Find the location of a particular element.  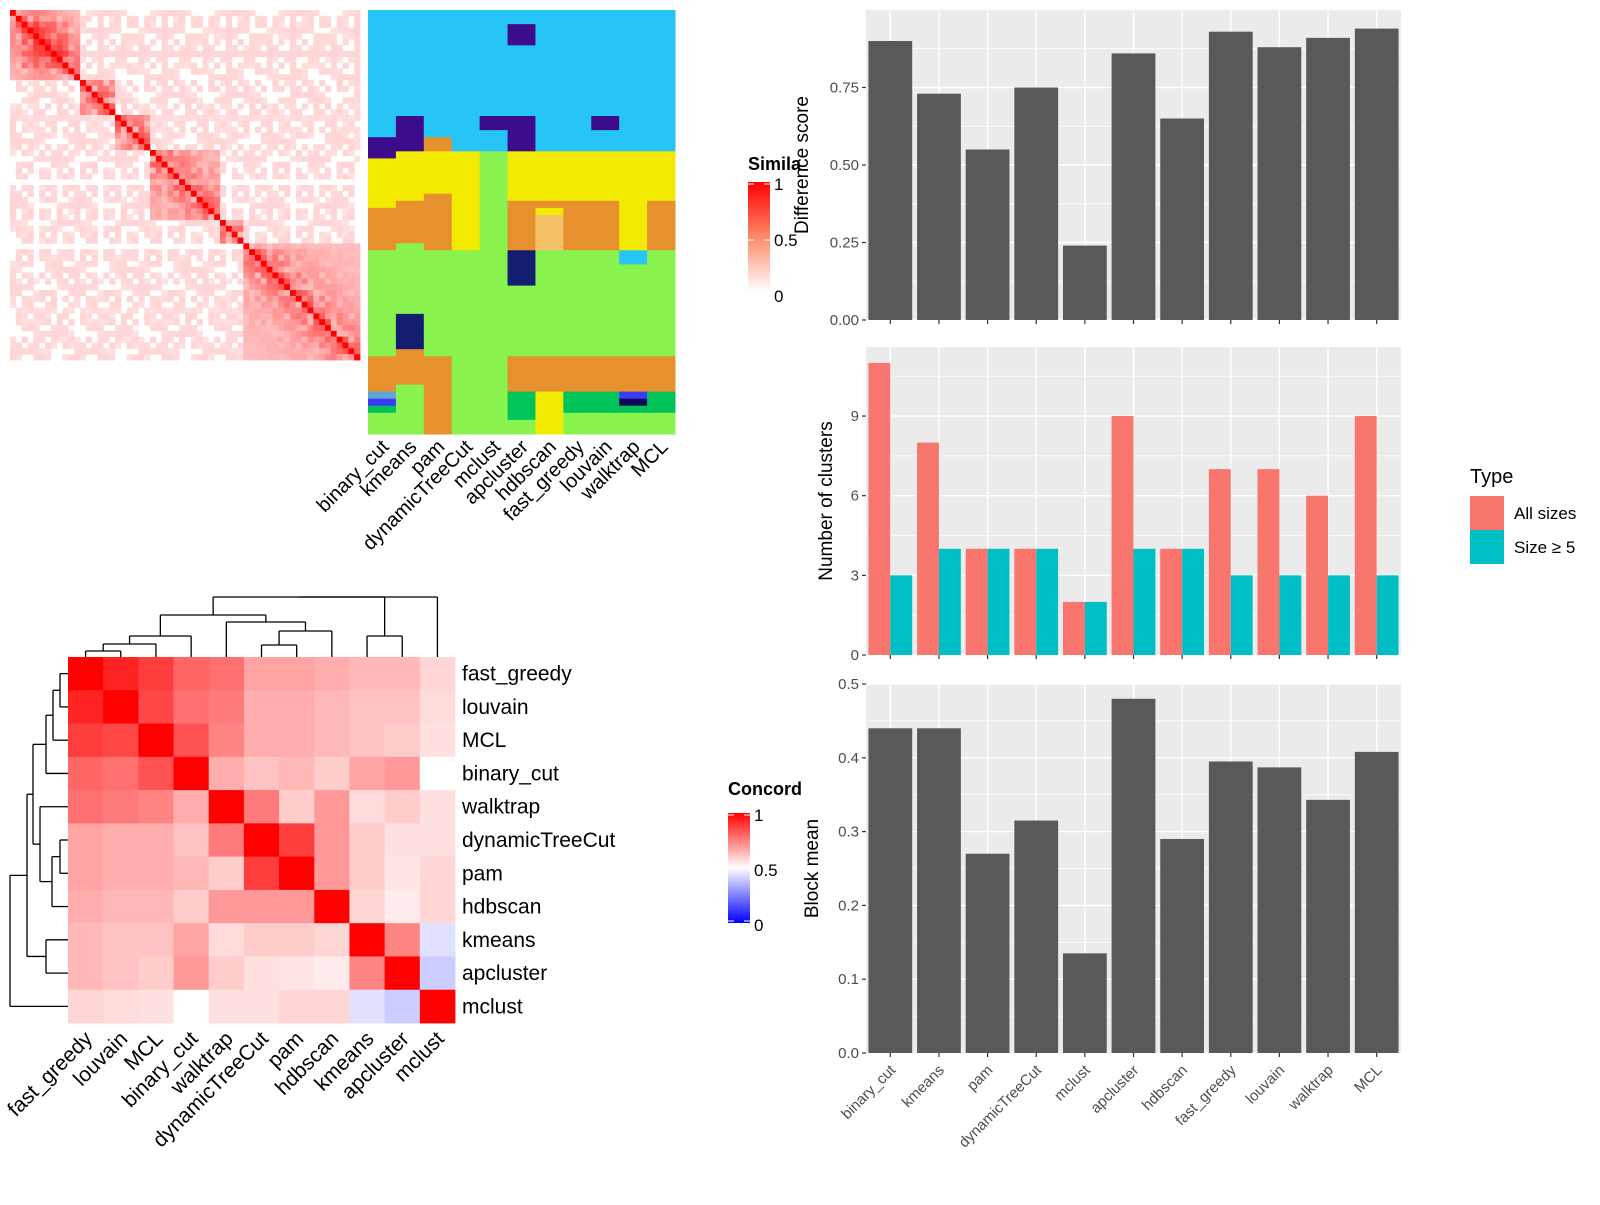

y-tick-label: 0 is located at coordinates (855, 655).